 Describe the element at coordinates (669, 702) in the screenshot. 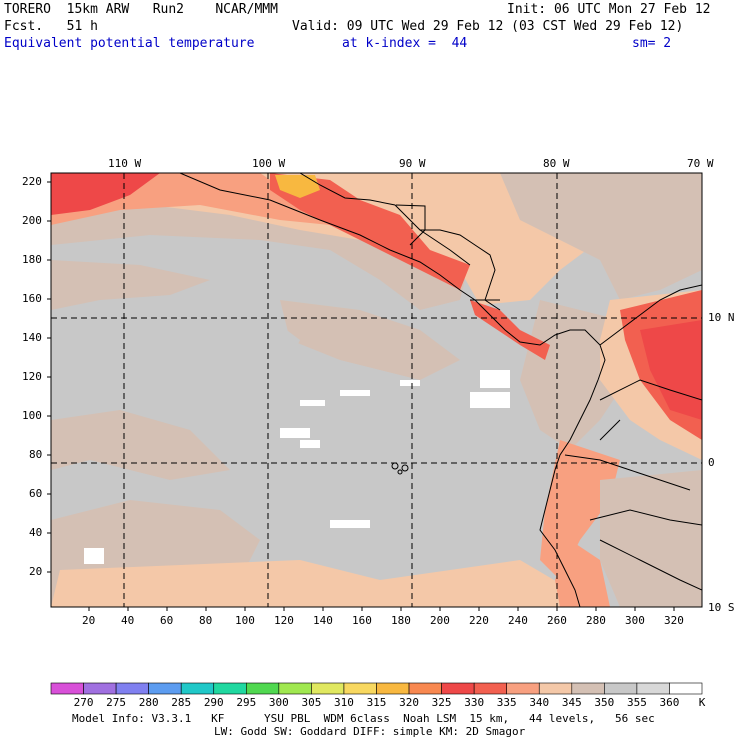

I see `colorbar-label: 360` at that location.